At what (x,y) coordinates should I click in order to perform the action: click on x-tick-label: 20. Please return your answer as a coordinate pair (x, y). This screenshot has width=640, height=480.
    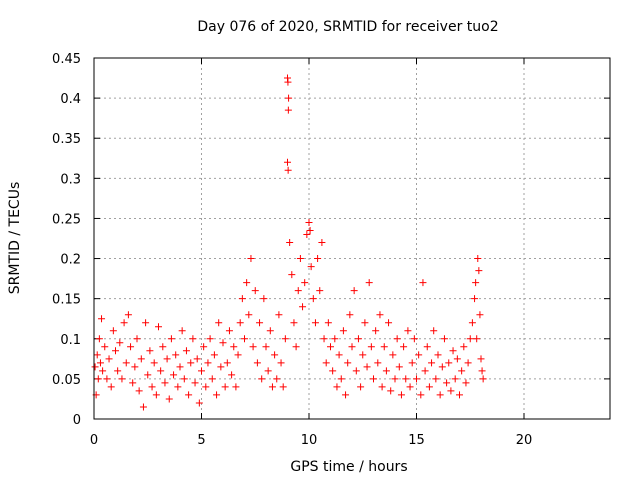
    Looking at the image, I should click on (524, 440).